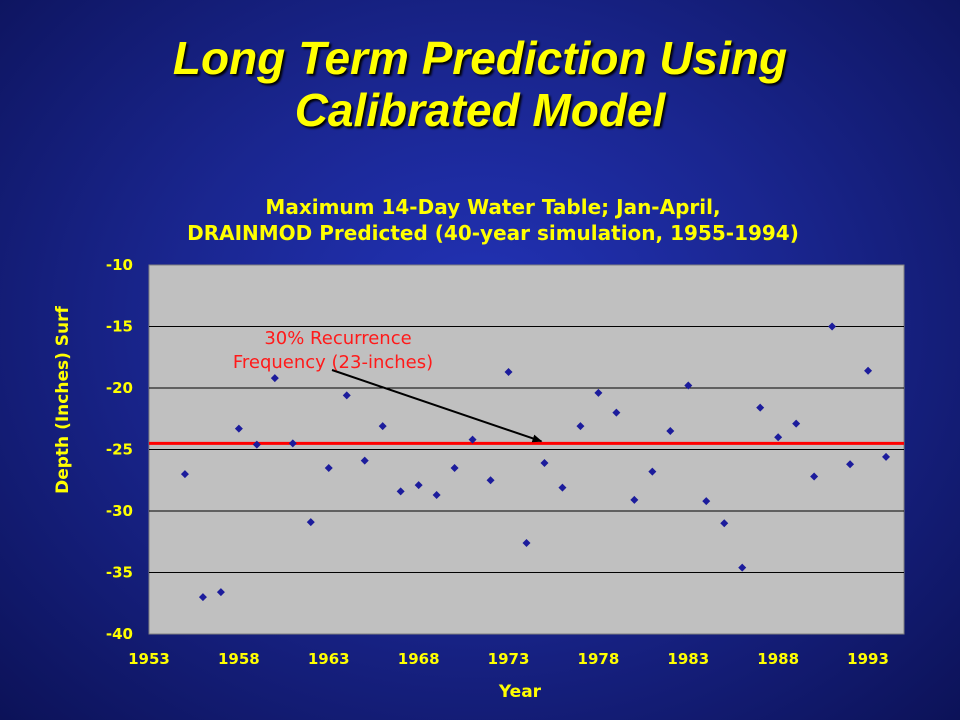 This screenshot has height=720, width=960. What do you see at coordinates (778, 659) in the screenshot?
I see `x-tick-label: 1988` at bounding box center [778, 659].